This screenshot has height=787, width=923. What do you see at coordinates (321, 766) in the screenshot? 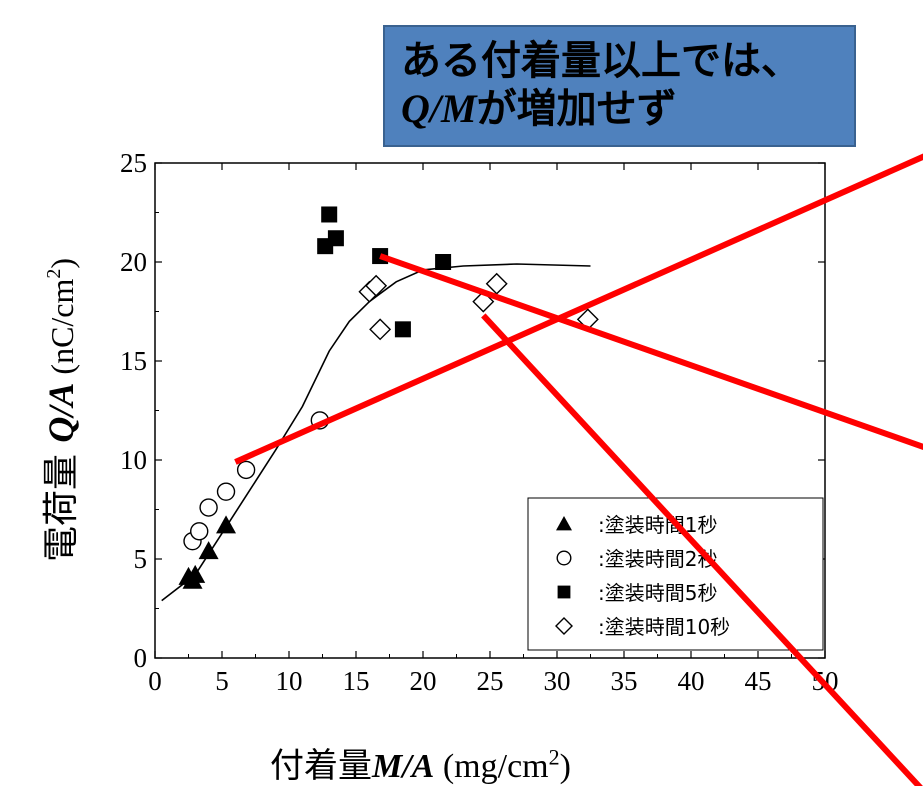
I see `x-label-jp: 付着量` at bounding box center [321, 766].